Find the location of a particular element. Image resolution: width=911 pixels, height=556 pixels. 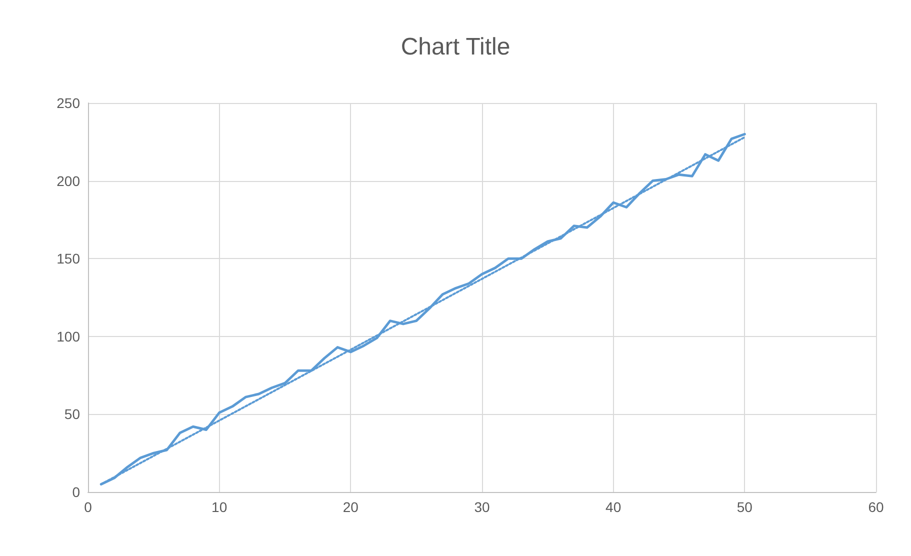

y-tick-label: 0 is located at coordinates (76, 492).